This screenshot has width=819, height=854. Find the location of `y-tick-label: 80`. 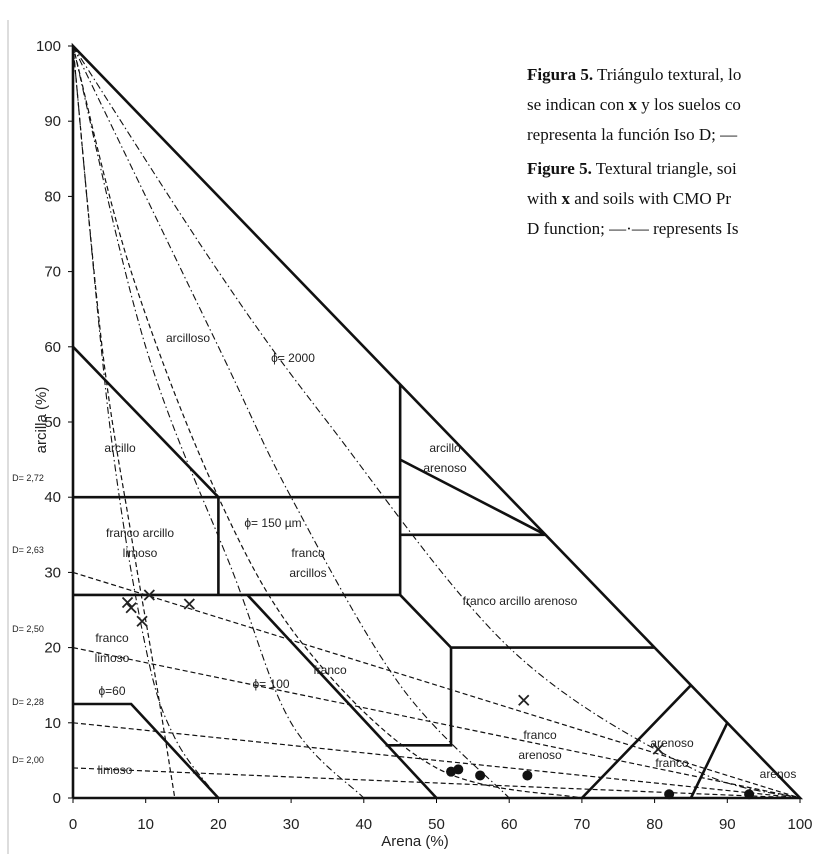

y-tick-label: 80 is located at coordinates (52, 196).